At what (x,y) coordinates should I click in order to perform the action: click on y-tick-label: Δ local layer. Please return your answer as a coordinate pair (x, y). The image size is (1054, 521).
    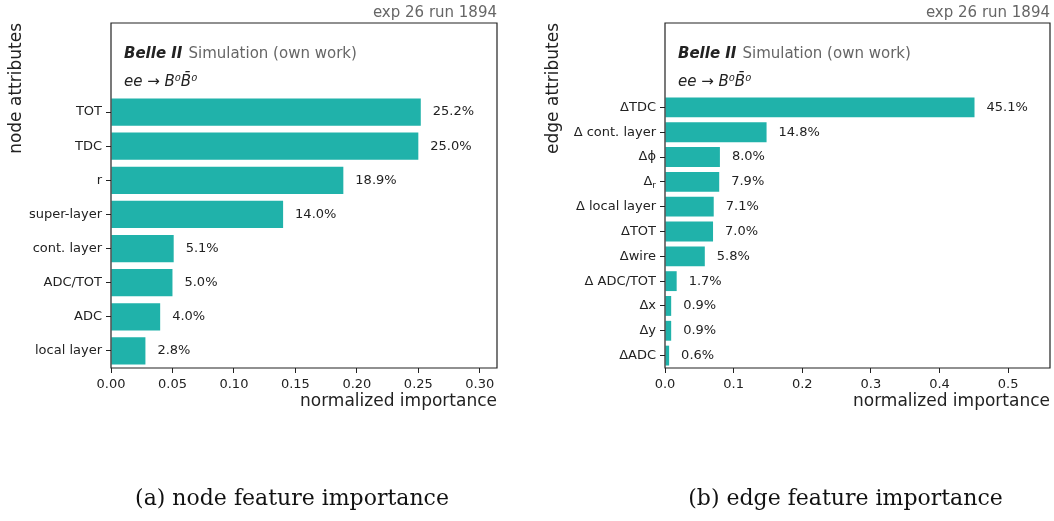
    Looking at the image, I should click on (616, 206).